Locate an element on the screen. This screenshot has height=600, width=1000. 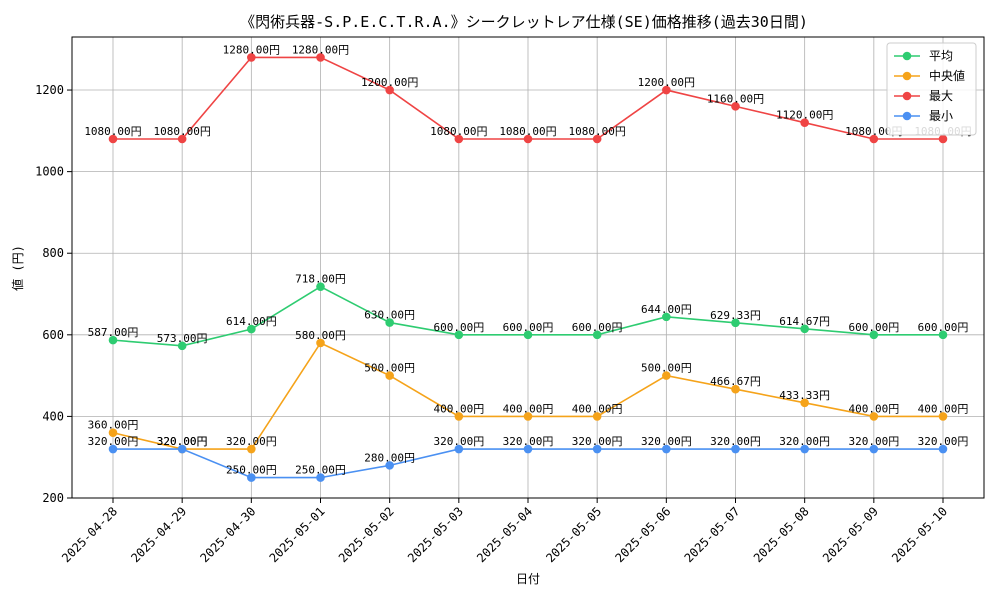
data-label: 466.67円 is located at coordinates (735, 381).